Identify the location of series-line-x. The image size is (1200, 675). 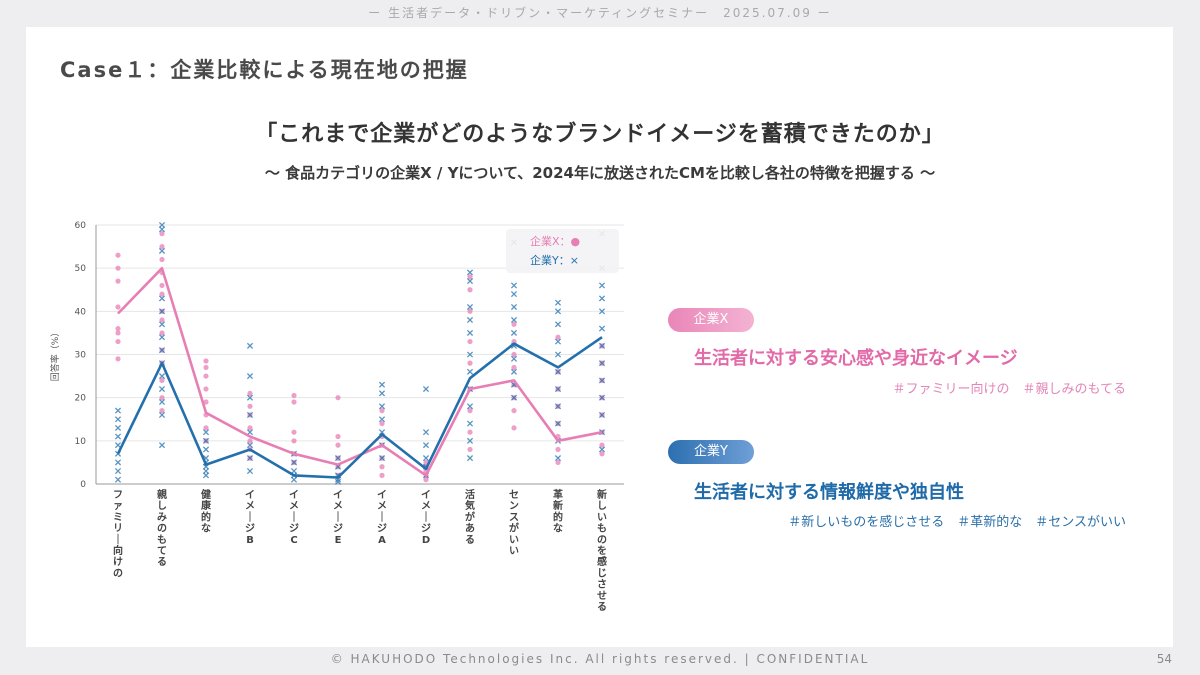
(360, 371).